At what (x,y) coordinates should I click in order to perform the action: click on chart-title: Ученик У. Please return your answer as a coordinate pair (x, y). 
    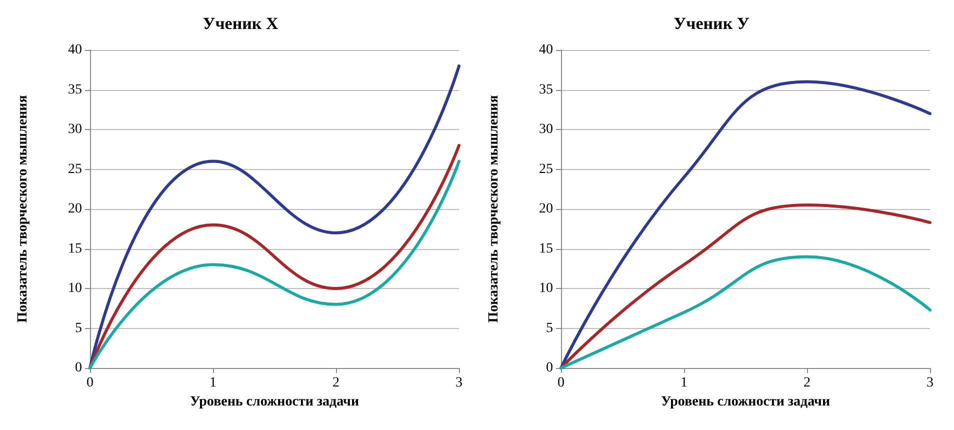
    Looking at the image, I should click on (712, 23).